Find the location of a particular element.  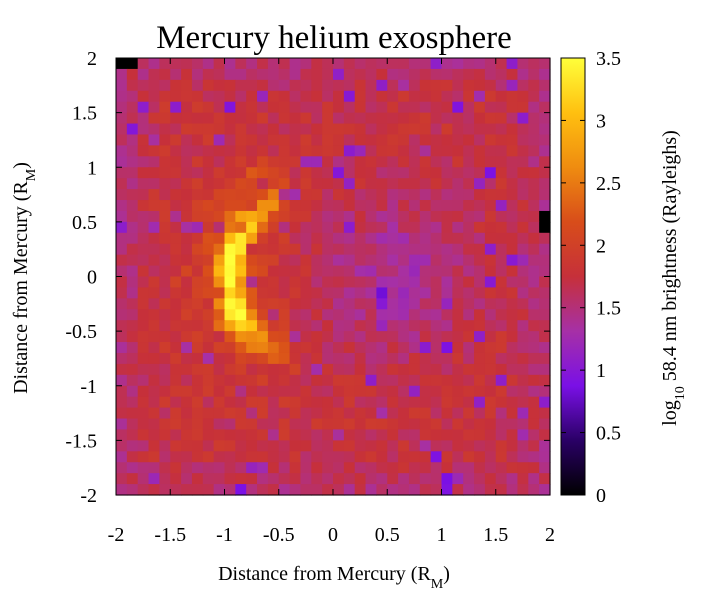

x-tick-label: -0.5 is located at coordinates (279, 535).